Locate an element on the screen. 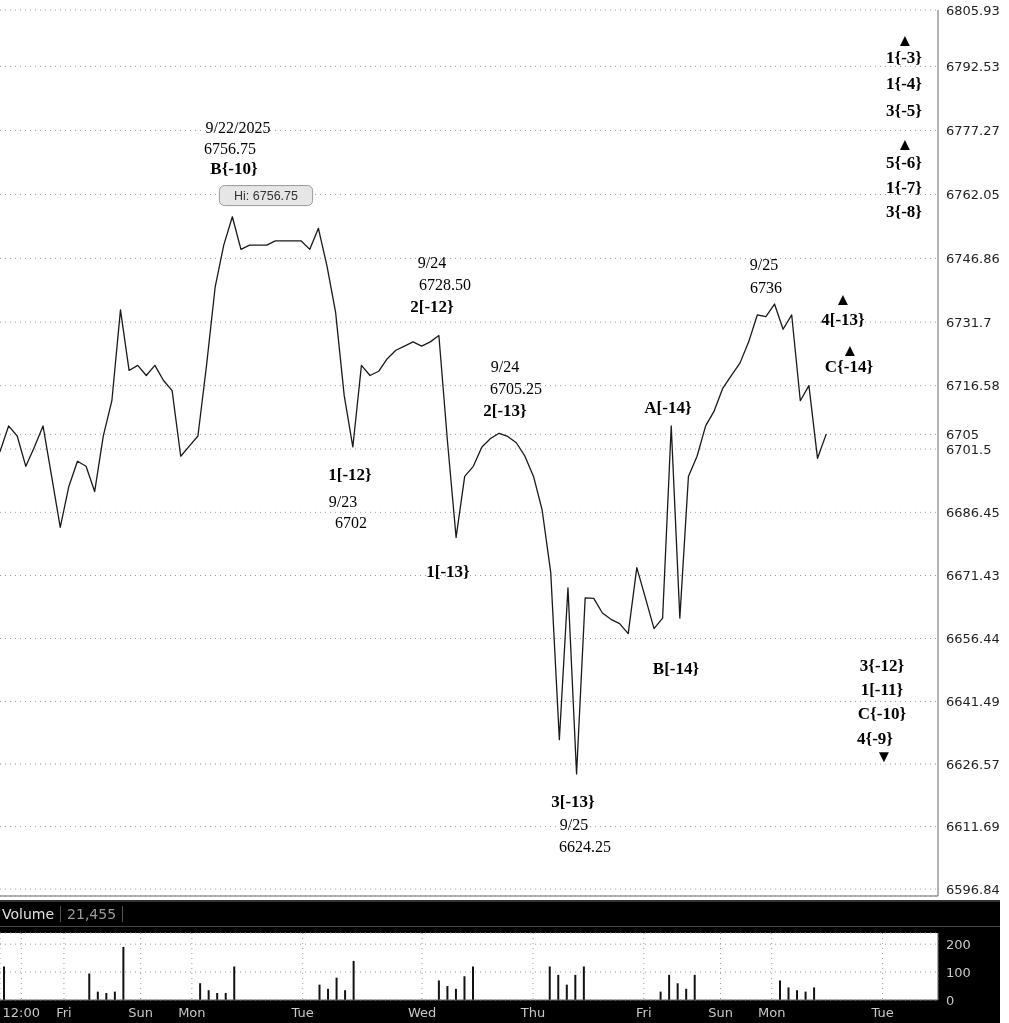  annotation: 1{-7} is located at coordinates (904, 187).